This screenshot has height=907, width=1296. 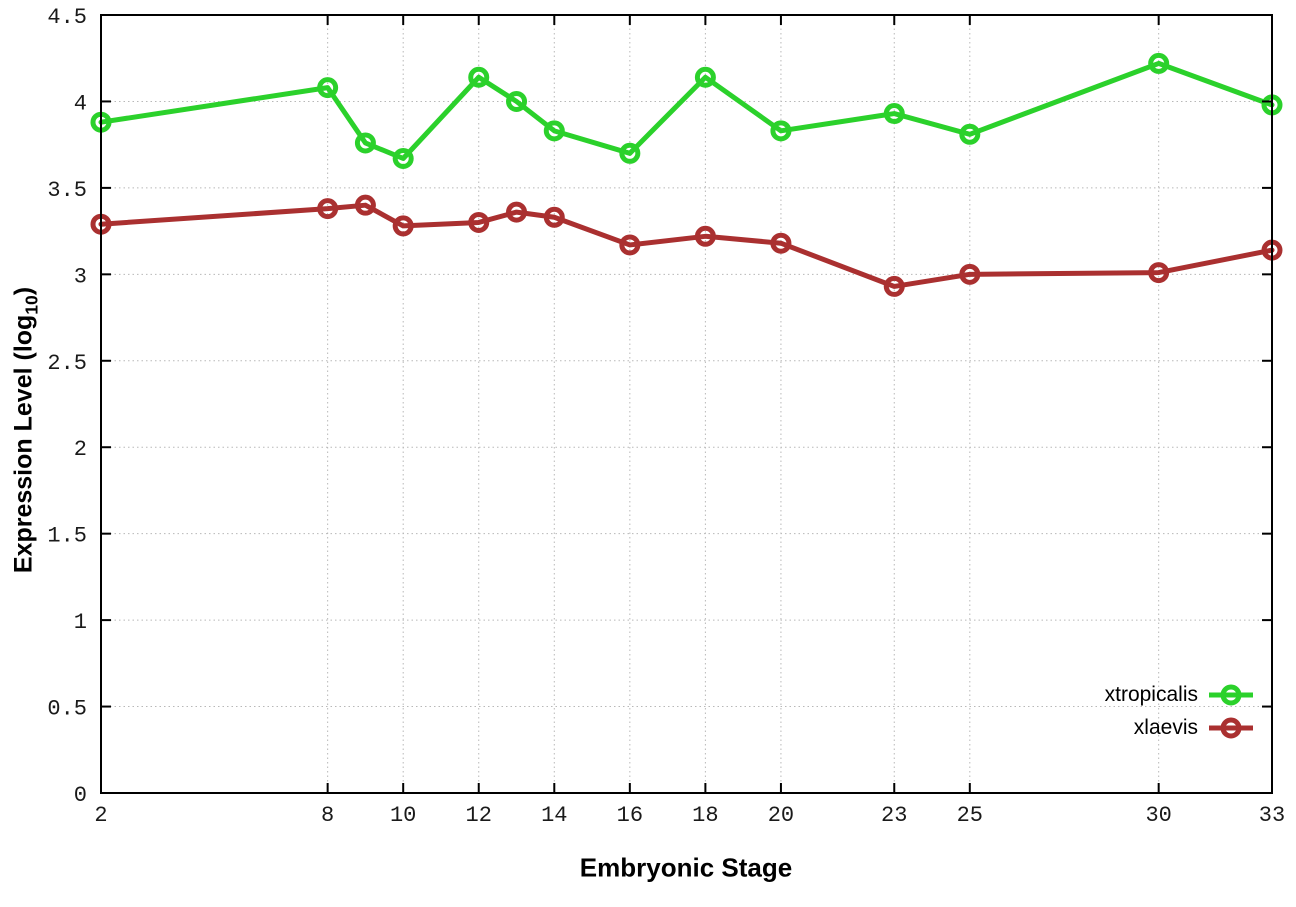 I want to click on x-tick-label: 33, so click(x=1272, y=815).